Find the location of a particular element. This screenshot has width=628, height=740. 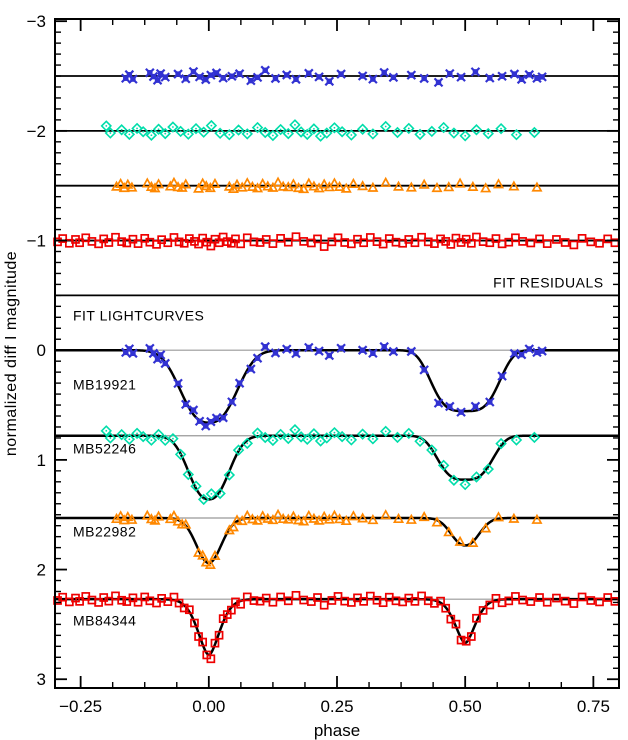

residual-points-MB22982 is located at coordinates (326, 185).